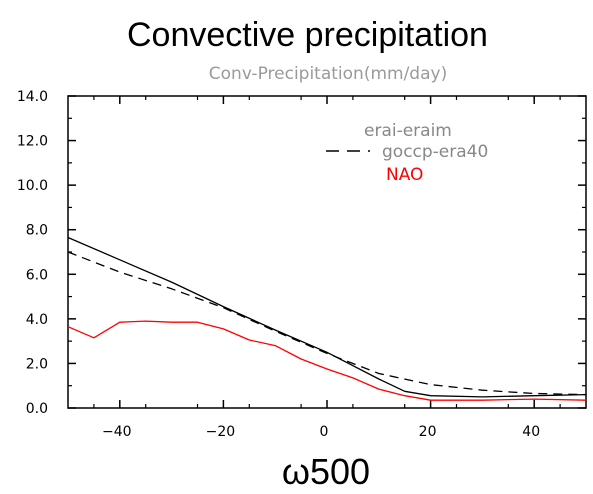  Describe the element at coordinates (531, 432) in the screenshot. I see `x-tick-label: 40` at that location.